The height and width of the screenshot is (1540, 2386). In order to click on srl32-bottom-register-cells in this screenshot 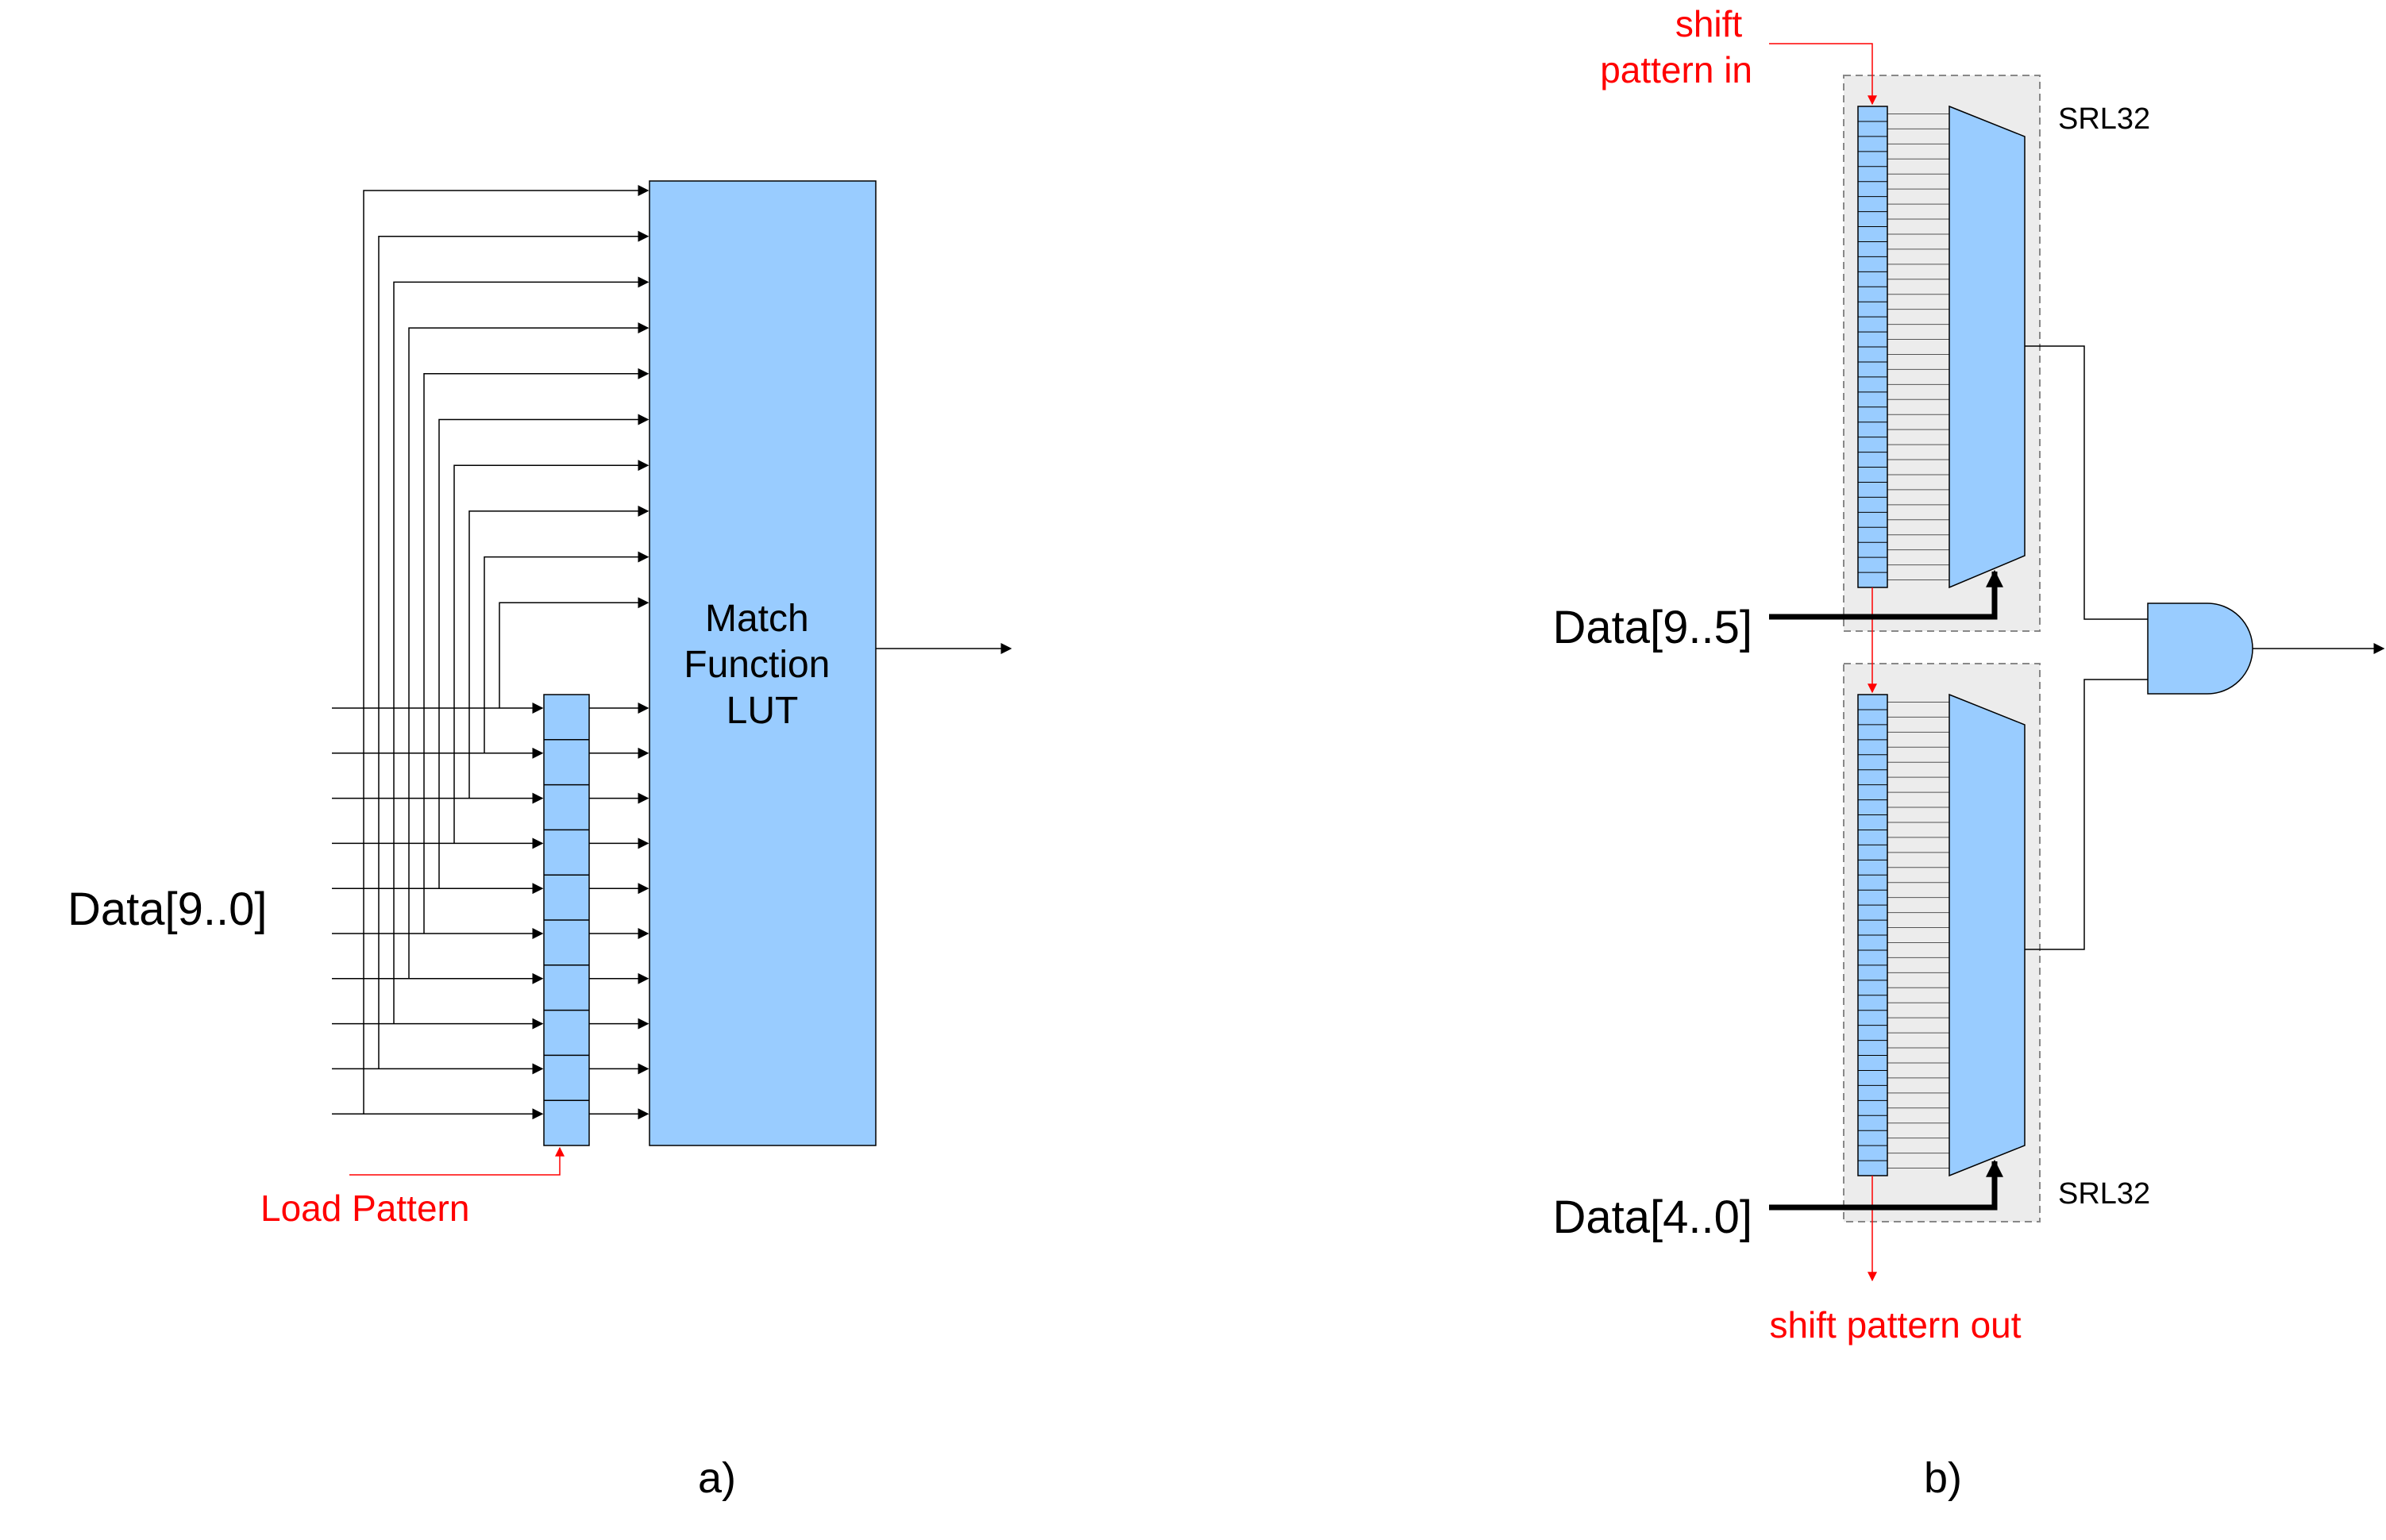, I will do `click(1872, 935)`.